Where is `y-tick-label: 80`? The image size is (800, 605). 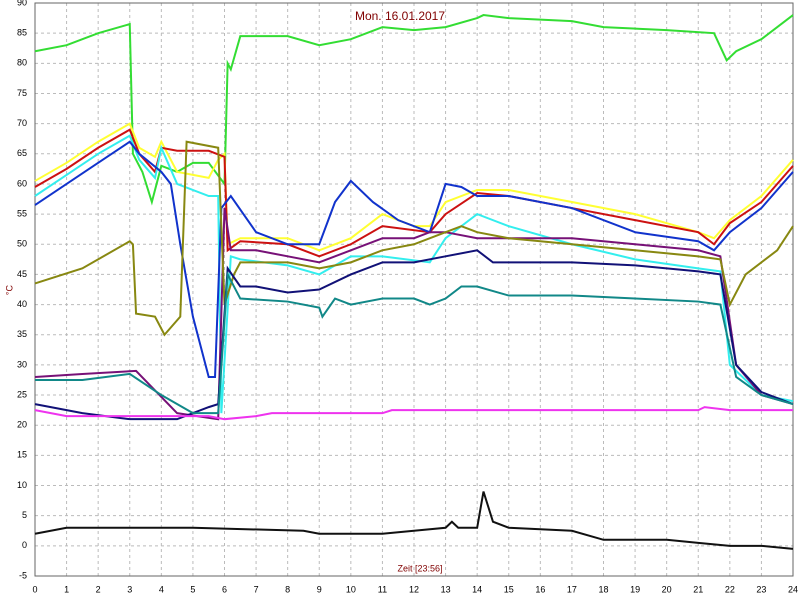
y-tick-label: 80 is located at coordinates (22, 63).